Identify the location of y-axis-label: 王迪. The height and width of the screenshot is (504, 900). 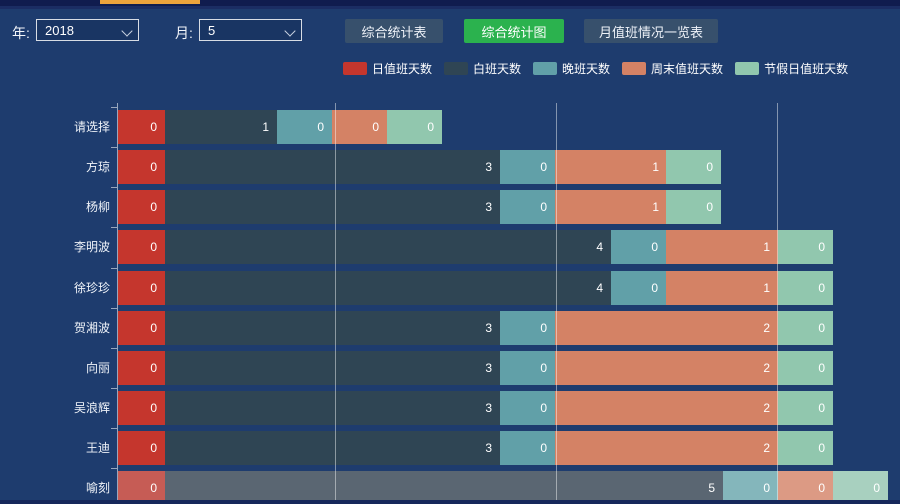
(97, 448).